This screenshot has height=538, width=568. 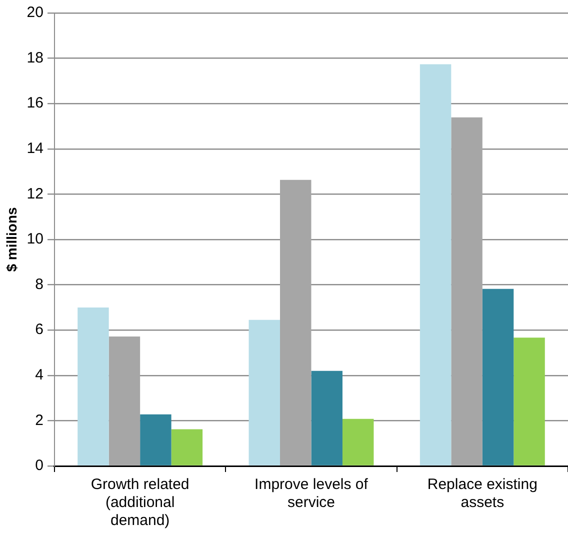 What do you see at coordinates (39, 329) in the screenshot?
I see `y-tick-label: 6` at bounding box center [39, 329].